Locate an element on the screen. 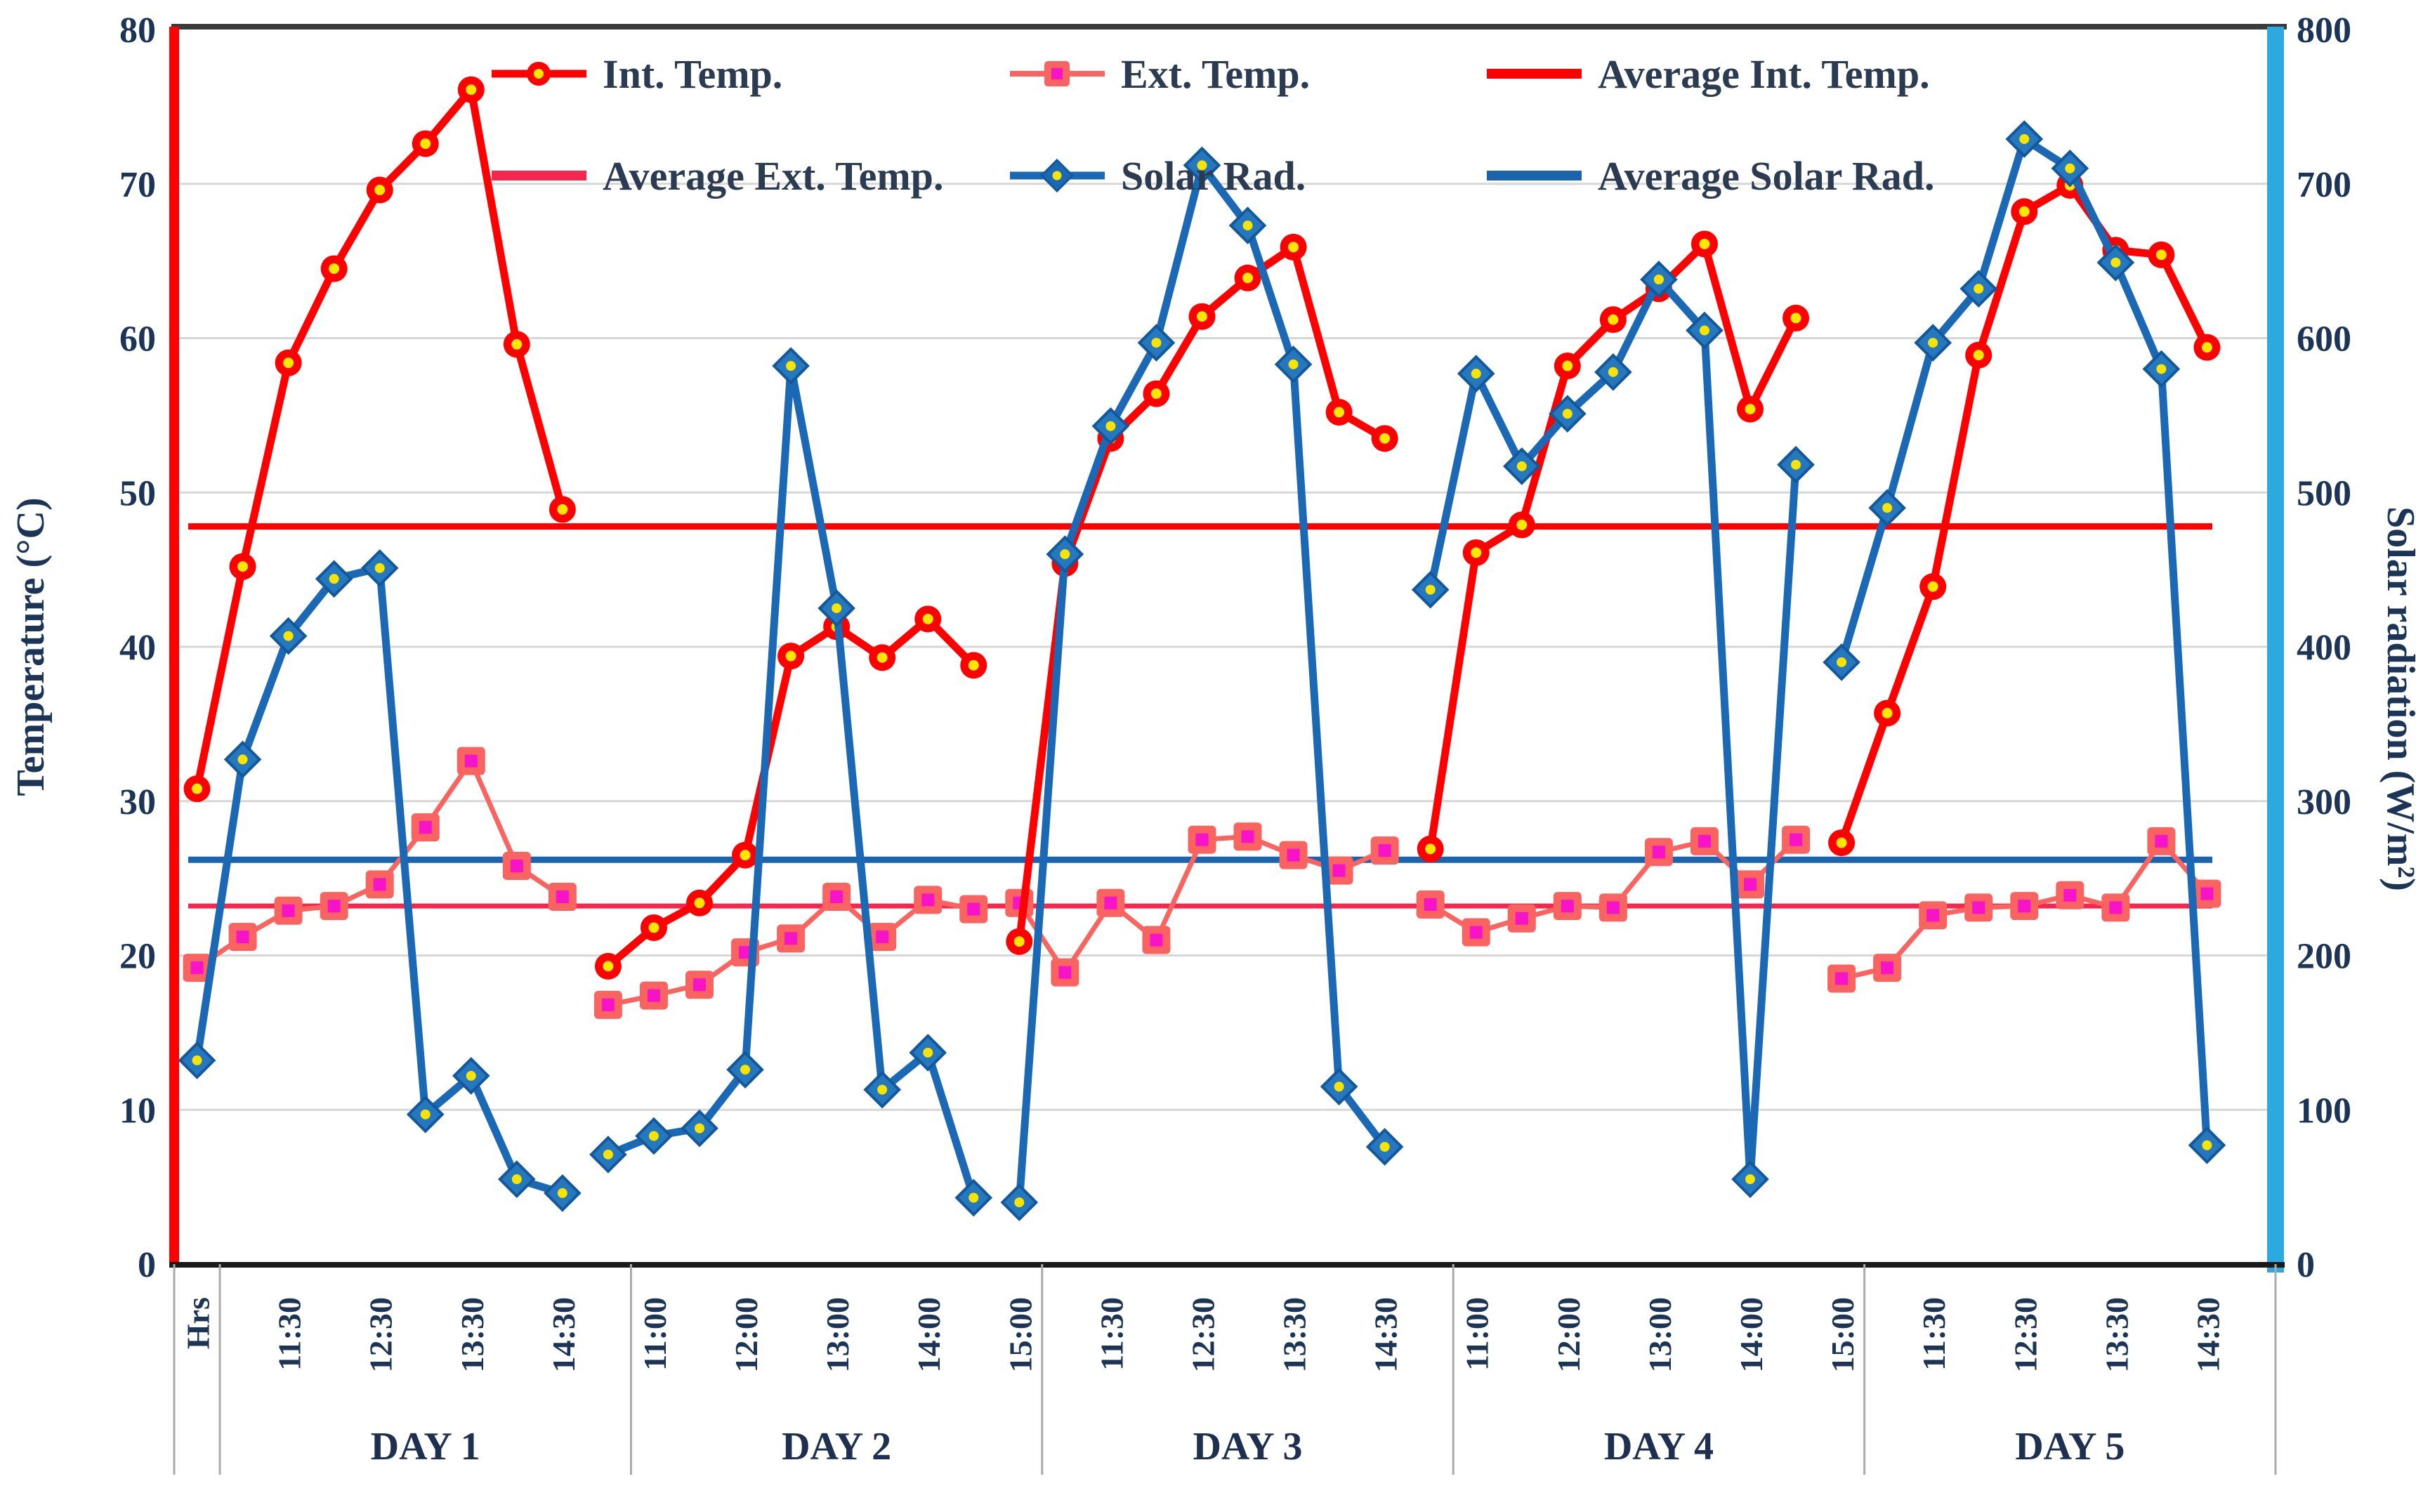  legend-item-average-int-temp-: Average Int. Temp. is located at coordinates (1708, 74).